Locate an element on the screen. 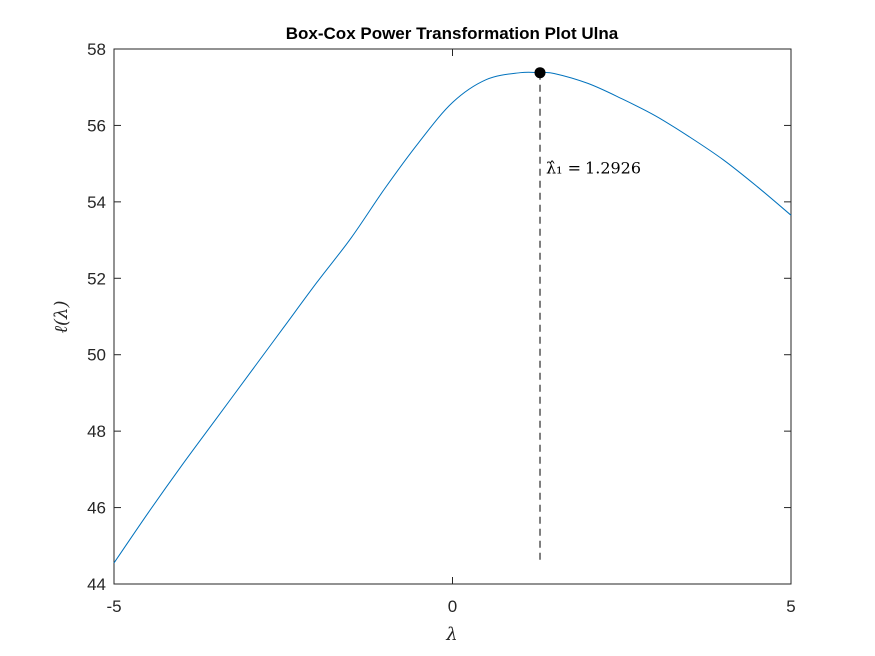 The width and height of the screenshot is (875, 656). optimum-annotation: λ̂₁ = 1.2926 is located at coordinates (593, 168).